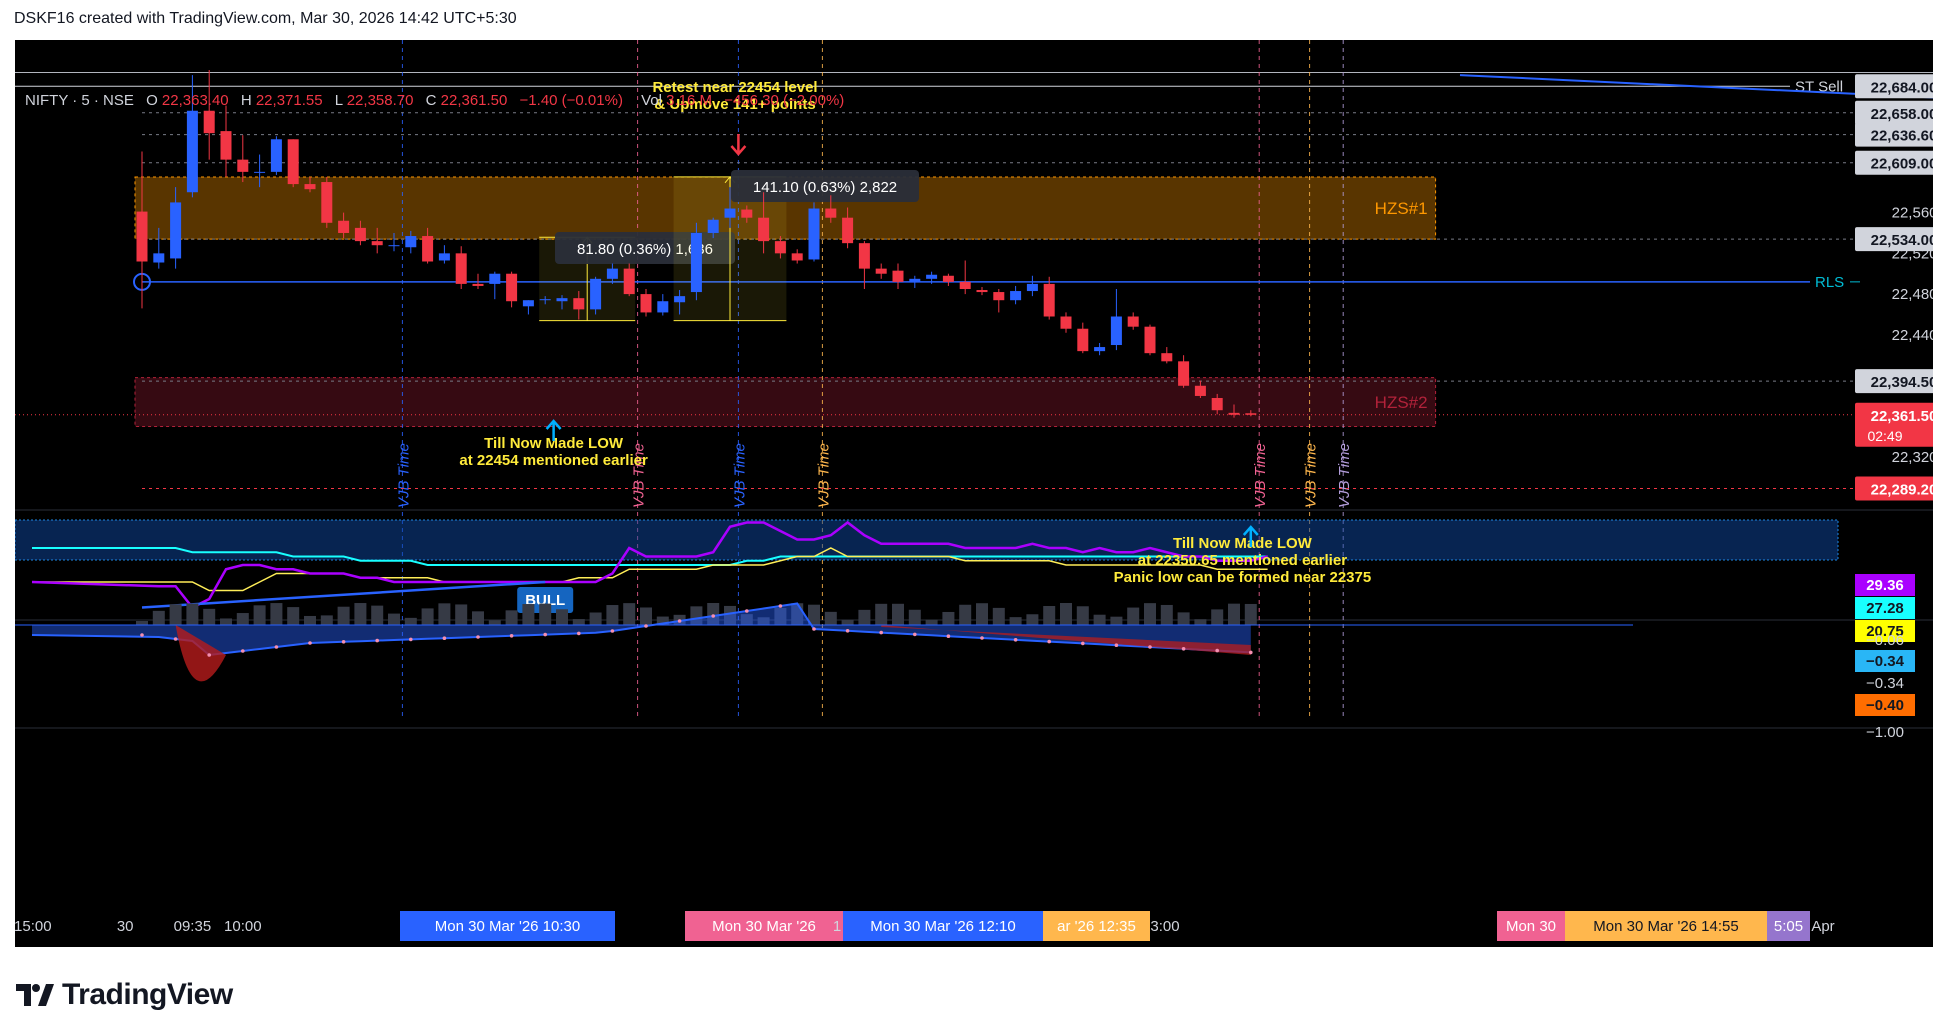 This screenshot has width=1950, height=1035. Describe the element at coordinates (1829, 282) in the screenshot. I see `rls-label: RLS` at that location.